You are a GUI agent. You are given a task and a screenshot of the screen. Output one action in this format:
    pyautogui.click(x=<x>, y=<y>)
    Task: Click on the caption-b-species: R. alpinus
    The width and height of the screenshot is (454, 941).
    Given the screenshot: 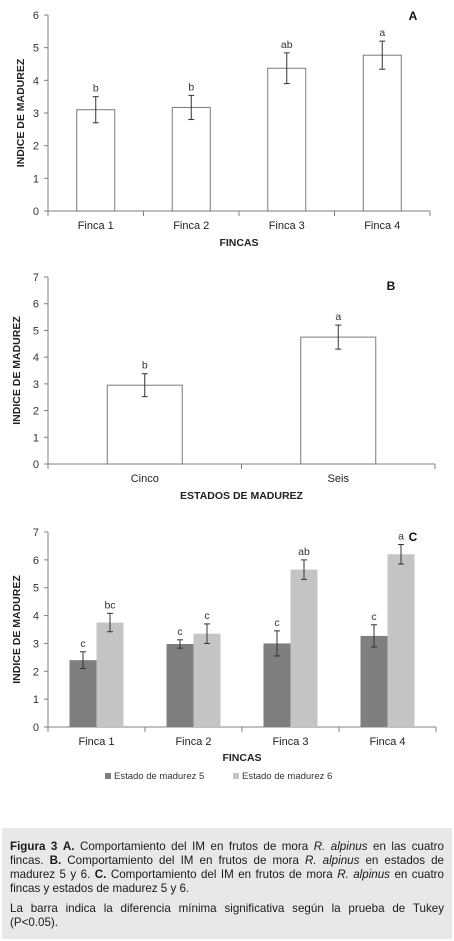 What is the action you would take?
    pyautogui.click(x=332, y=860)
    